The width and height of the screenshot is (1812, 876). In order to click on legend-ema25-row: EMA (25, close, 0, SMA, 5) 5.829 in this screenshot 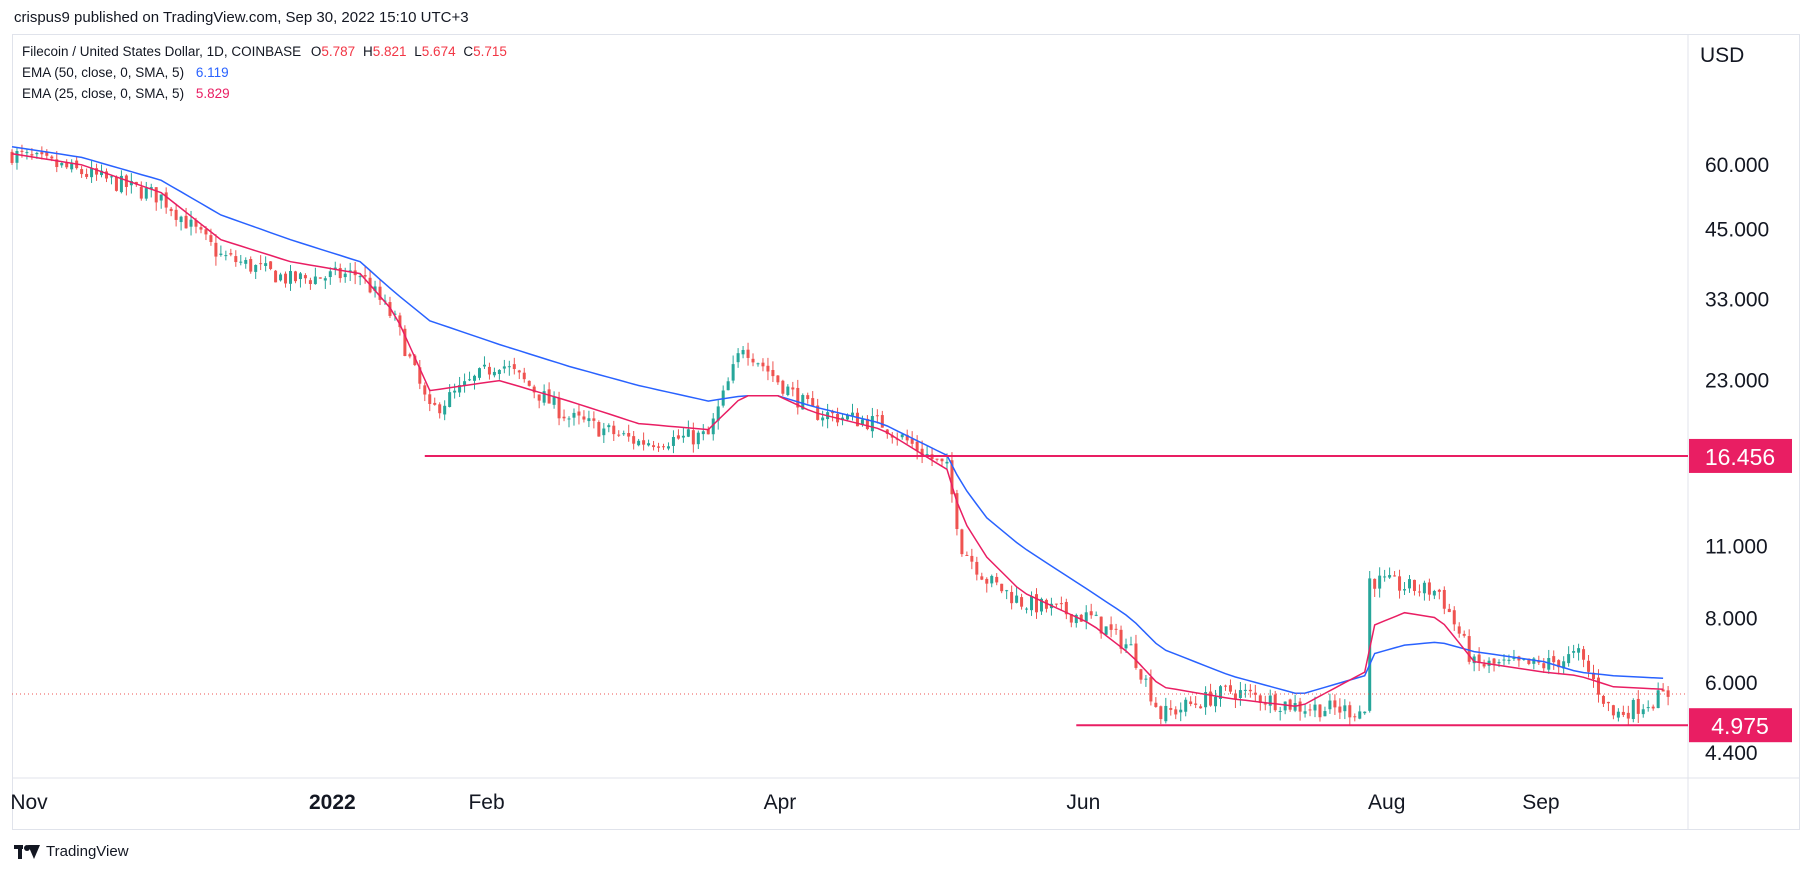, I will do `click(126, 93)`.